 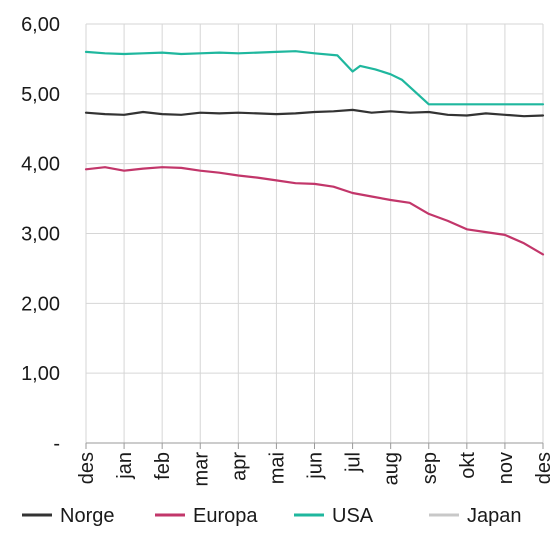 What do you see at coordinates (314, 211) in the screenshot?
I see `series-line-europa` at bounding box center [314, 211].